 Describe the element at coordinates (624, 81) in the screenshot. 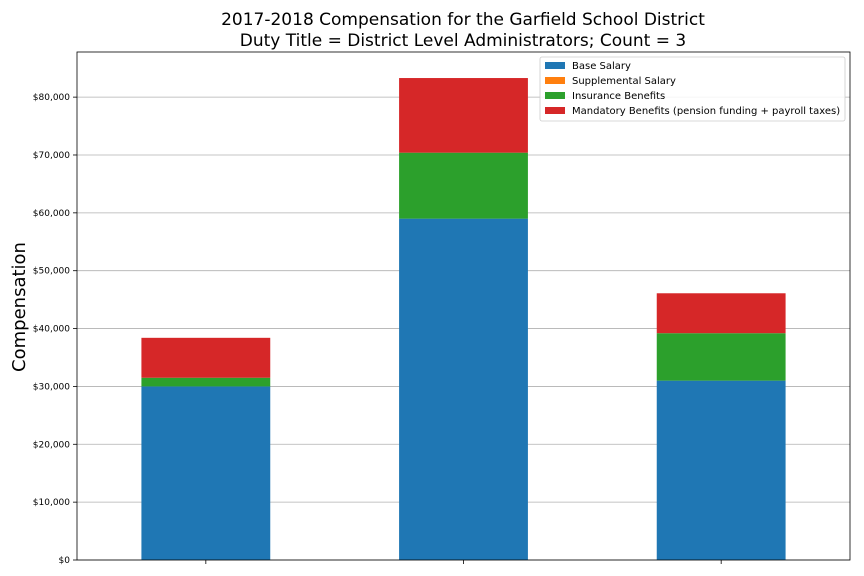

I see `legend-label: Supplemental Salary` at that location.